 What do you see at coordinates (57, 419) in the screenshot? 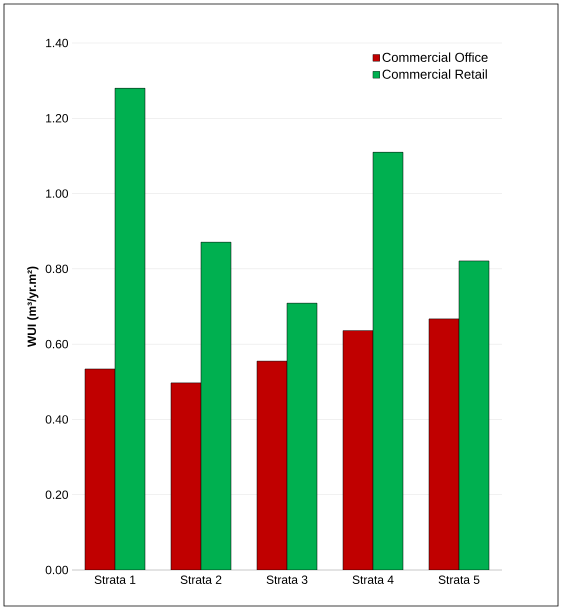
I see `y-tick-label: 0.40` at bounding box center [57, 419].